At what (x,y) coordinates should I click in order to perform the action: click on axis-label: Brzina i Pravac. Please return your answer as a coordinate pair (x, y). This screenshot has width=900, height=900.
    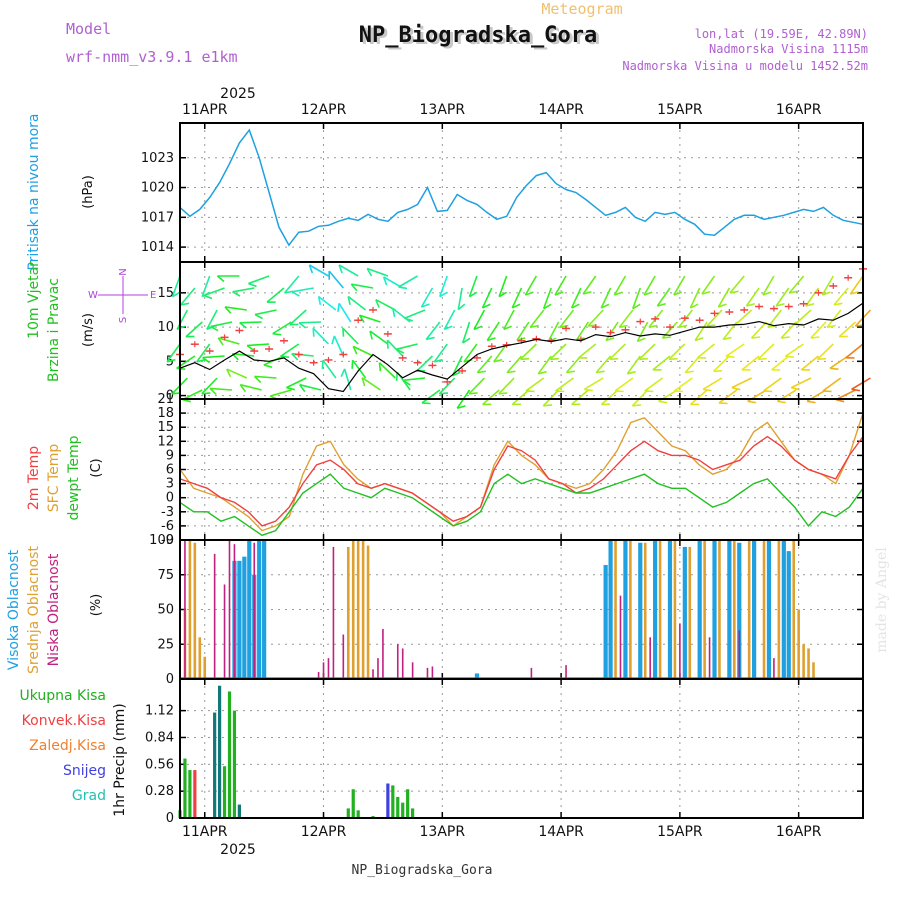
    Looking at the image, I should click on (54, 330).